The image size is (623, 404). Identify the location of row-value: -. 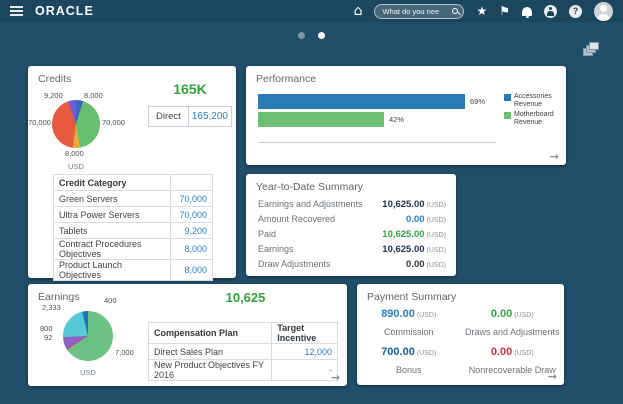
(304, 370).